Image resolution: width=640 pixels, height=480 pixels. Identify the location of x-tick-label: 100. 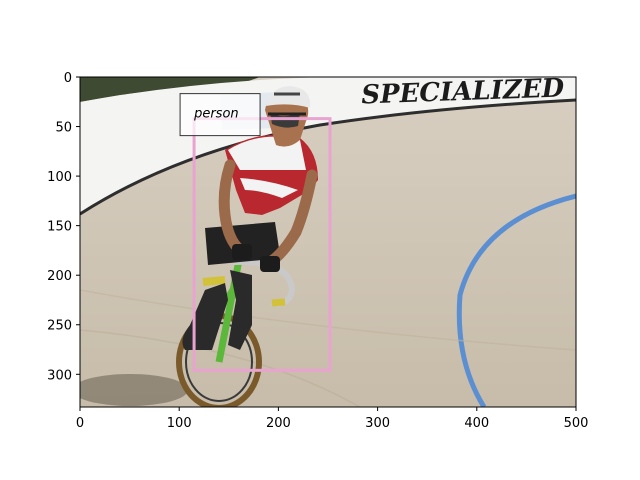
(179, 423).